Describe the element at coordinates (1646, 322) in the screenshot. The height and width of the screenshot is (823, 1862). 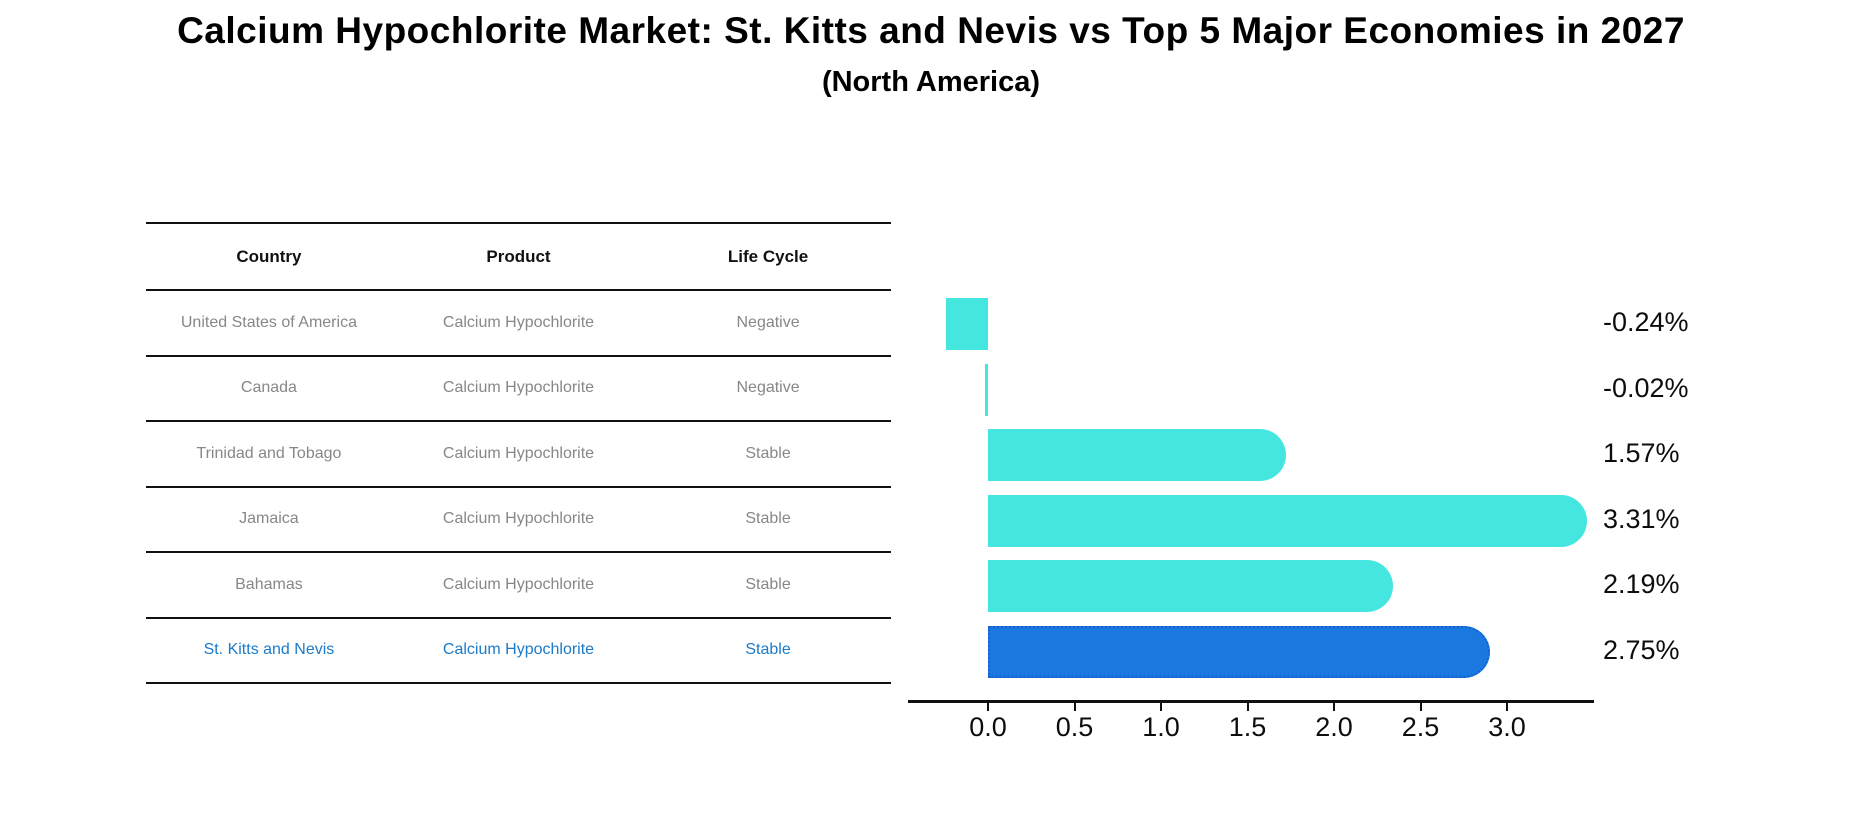
I see `bar-value-label: -0.24%` at that location.